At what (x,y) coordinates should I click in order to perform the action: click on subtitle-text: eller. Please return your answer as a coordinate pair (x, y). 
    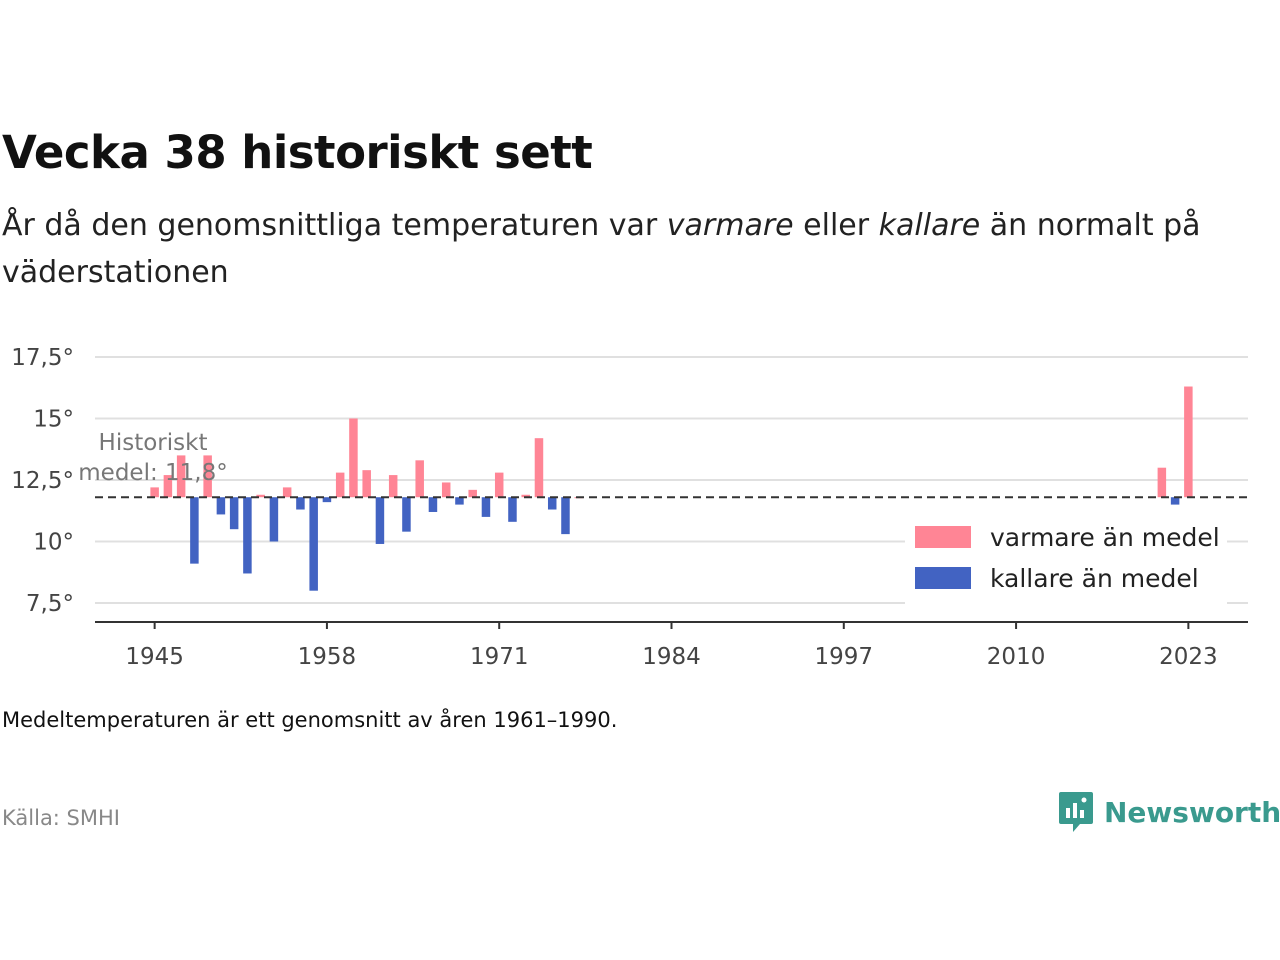
    Looking at the image, I should click on (836, 225).